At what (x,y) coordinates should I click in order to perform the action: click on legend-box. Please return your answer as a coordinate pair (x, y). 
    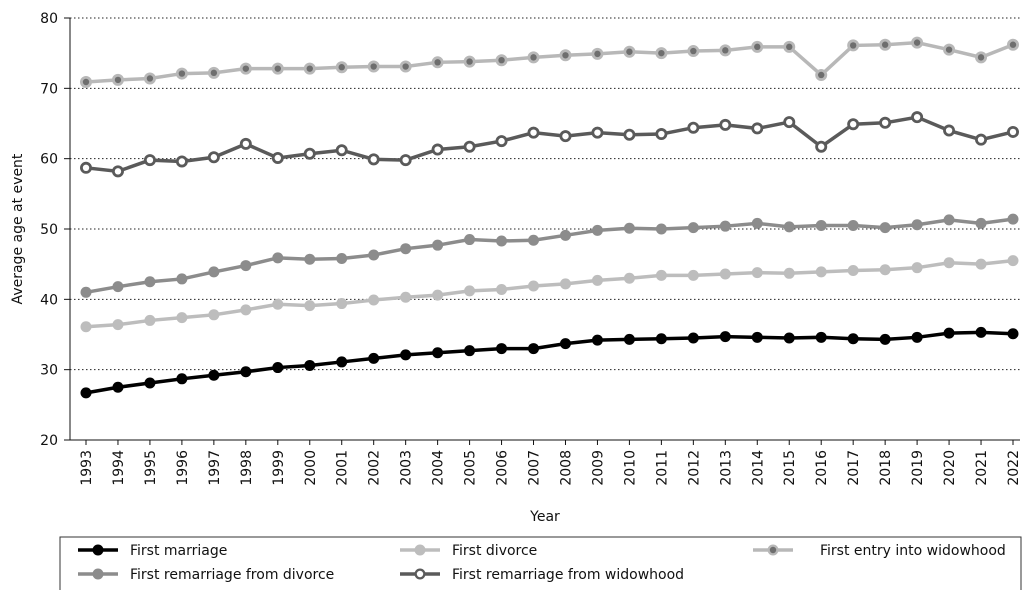
    Looking at the image, I should click on (540, 565).